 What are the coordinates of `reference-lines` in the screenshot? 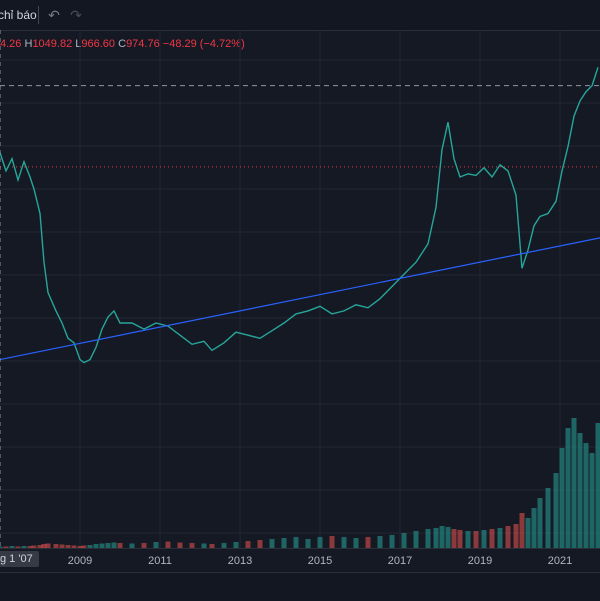 It's located at (300, 126).